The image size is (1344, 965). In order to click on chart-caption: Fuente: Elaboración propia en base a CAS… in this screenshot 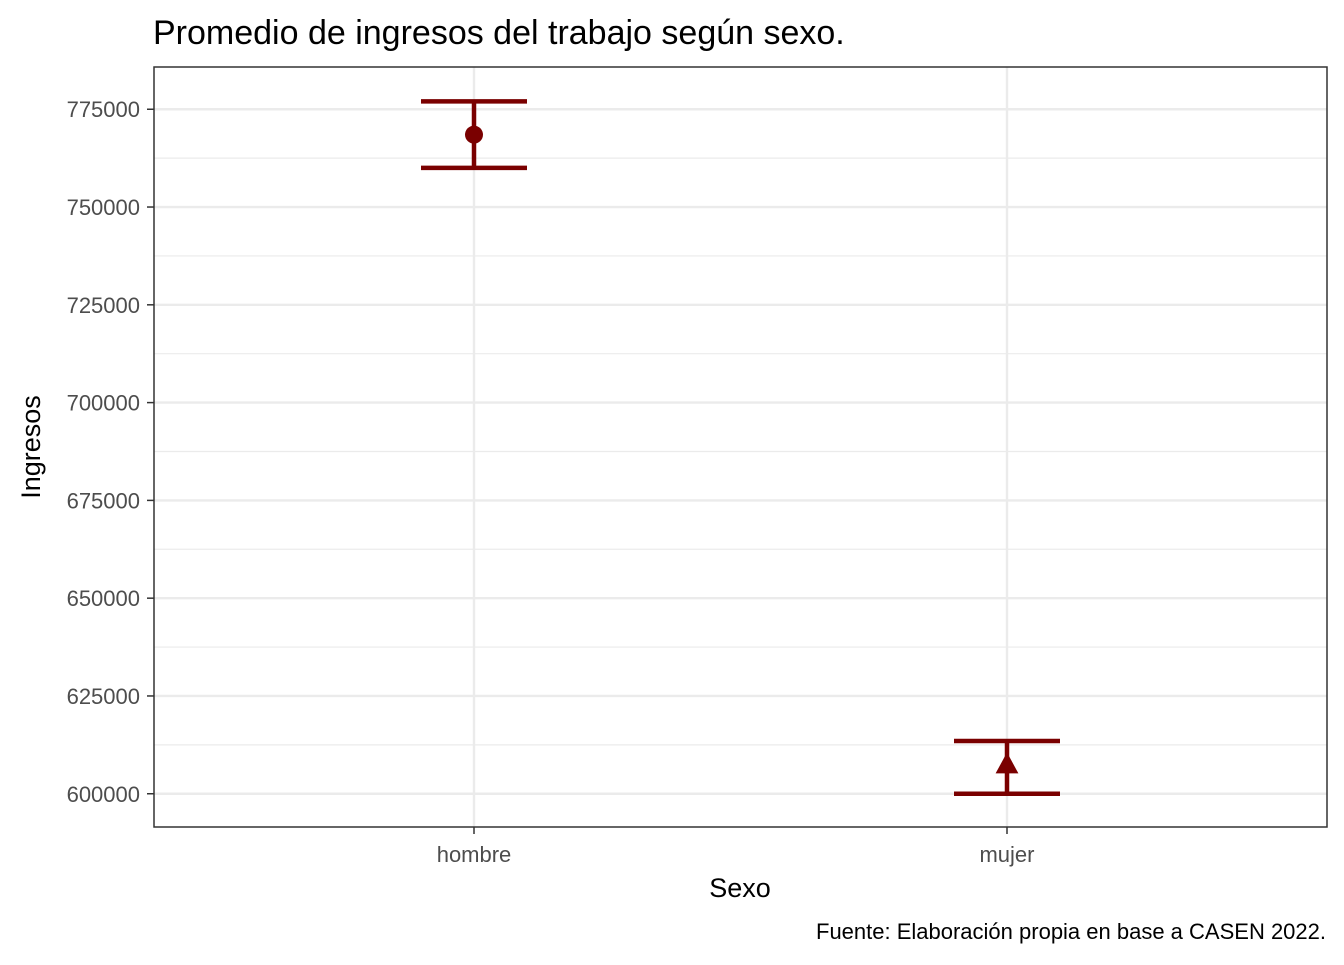, I will do `click(1071, 931)`.